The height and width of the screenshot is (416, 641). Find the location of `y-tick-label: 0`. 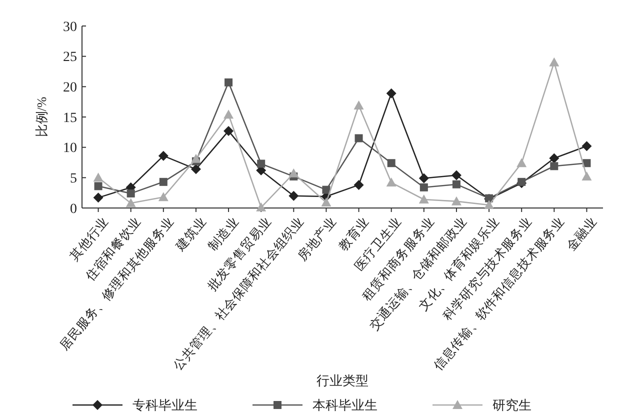

y-tick-label: 0 is located at coordinates (73, 209).